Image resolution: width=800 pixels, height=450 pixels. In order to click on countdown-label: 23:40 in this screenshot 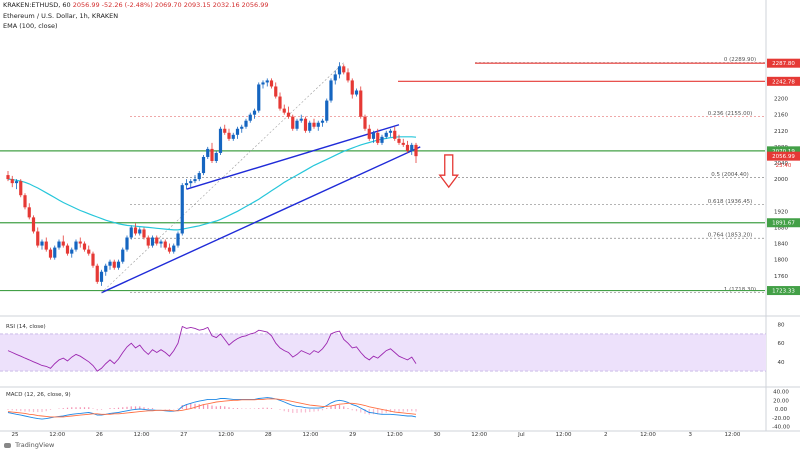, I will do `click(784, 166)`.